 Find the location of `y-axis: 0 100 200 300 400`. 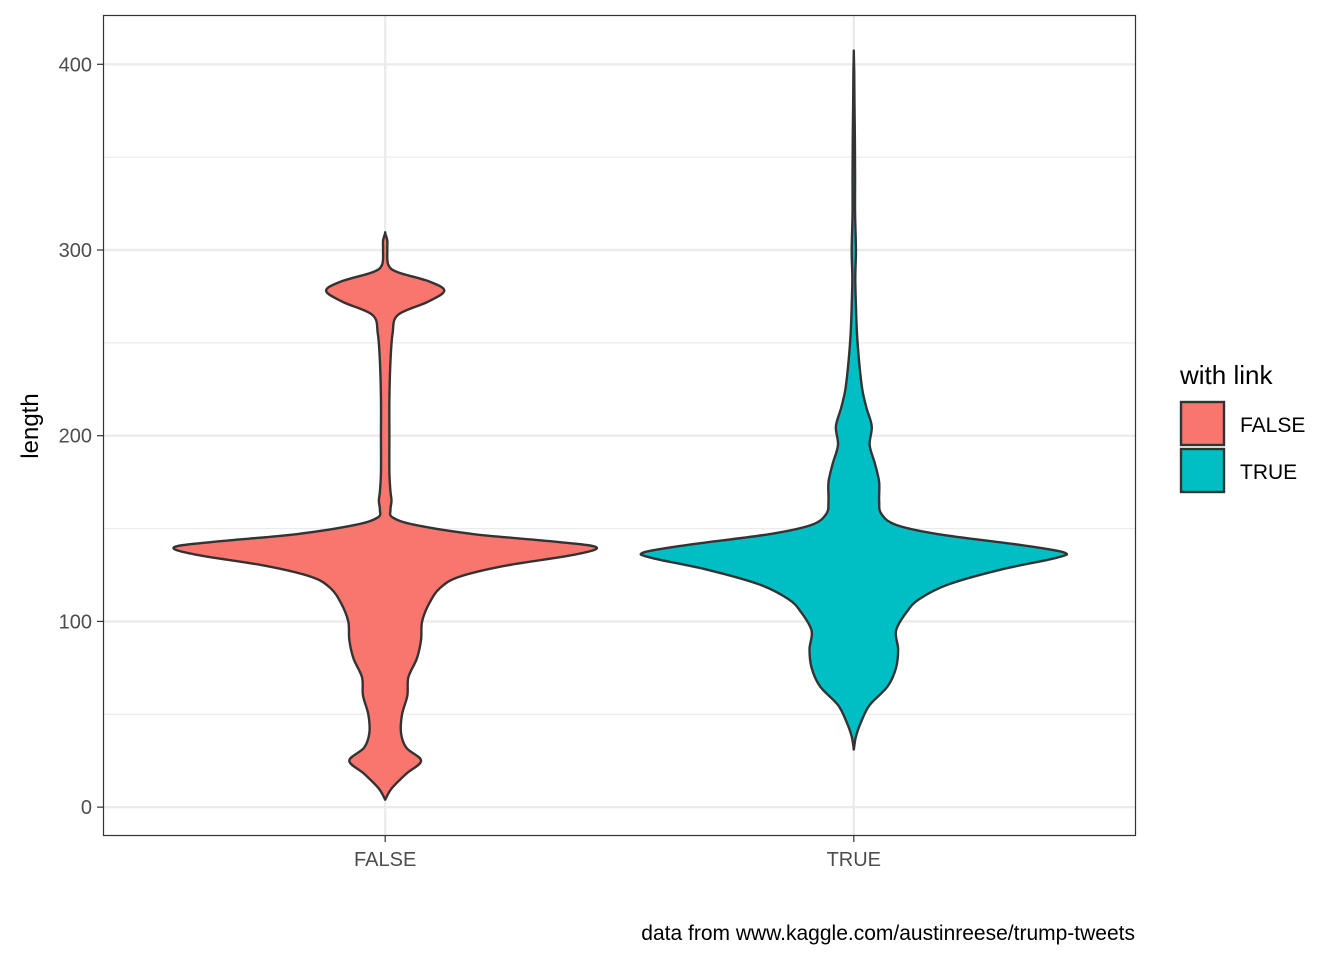

y-axis: 0 100 200 300 400 is located at coordinates (81, 436).